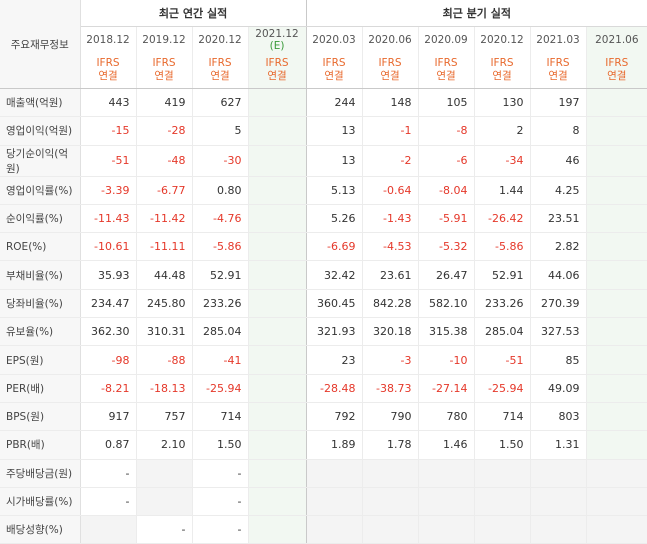 Image resolution: width=647 pixels, height=544 pixels. What do you see at coordinates (390, 131) in the screenshot?
I see `value-cell: -1` at bounding box center [390, 131].